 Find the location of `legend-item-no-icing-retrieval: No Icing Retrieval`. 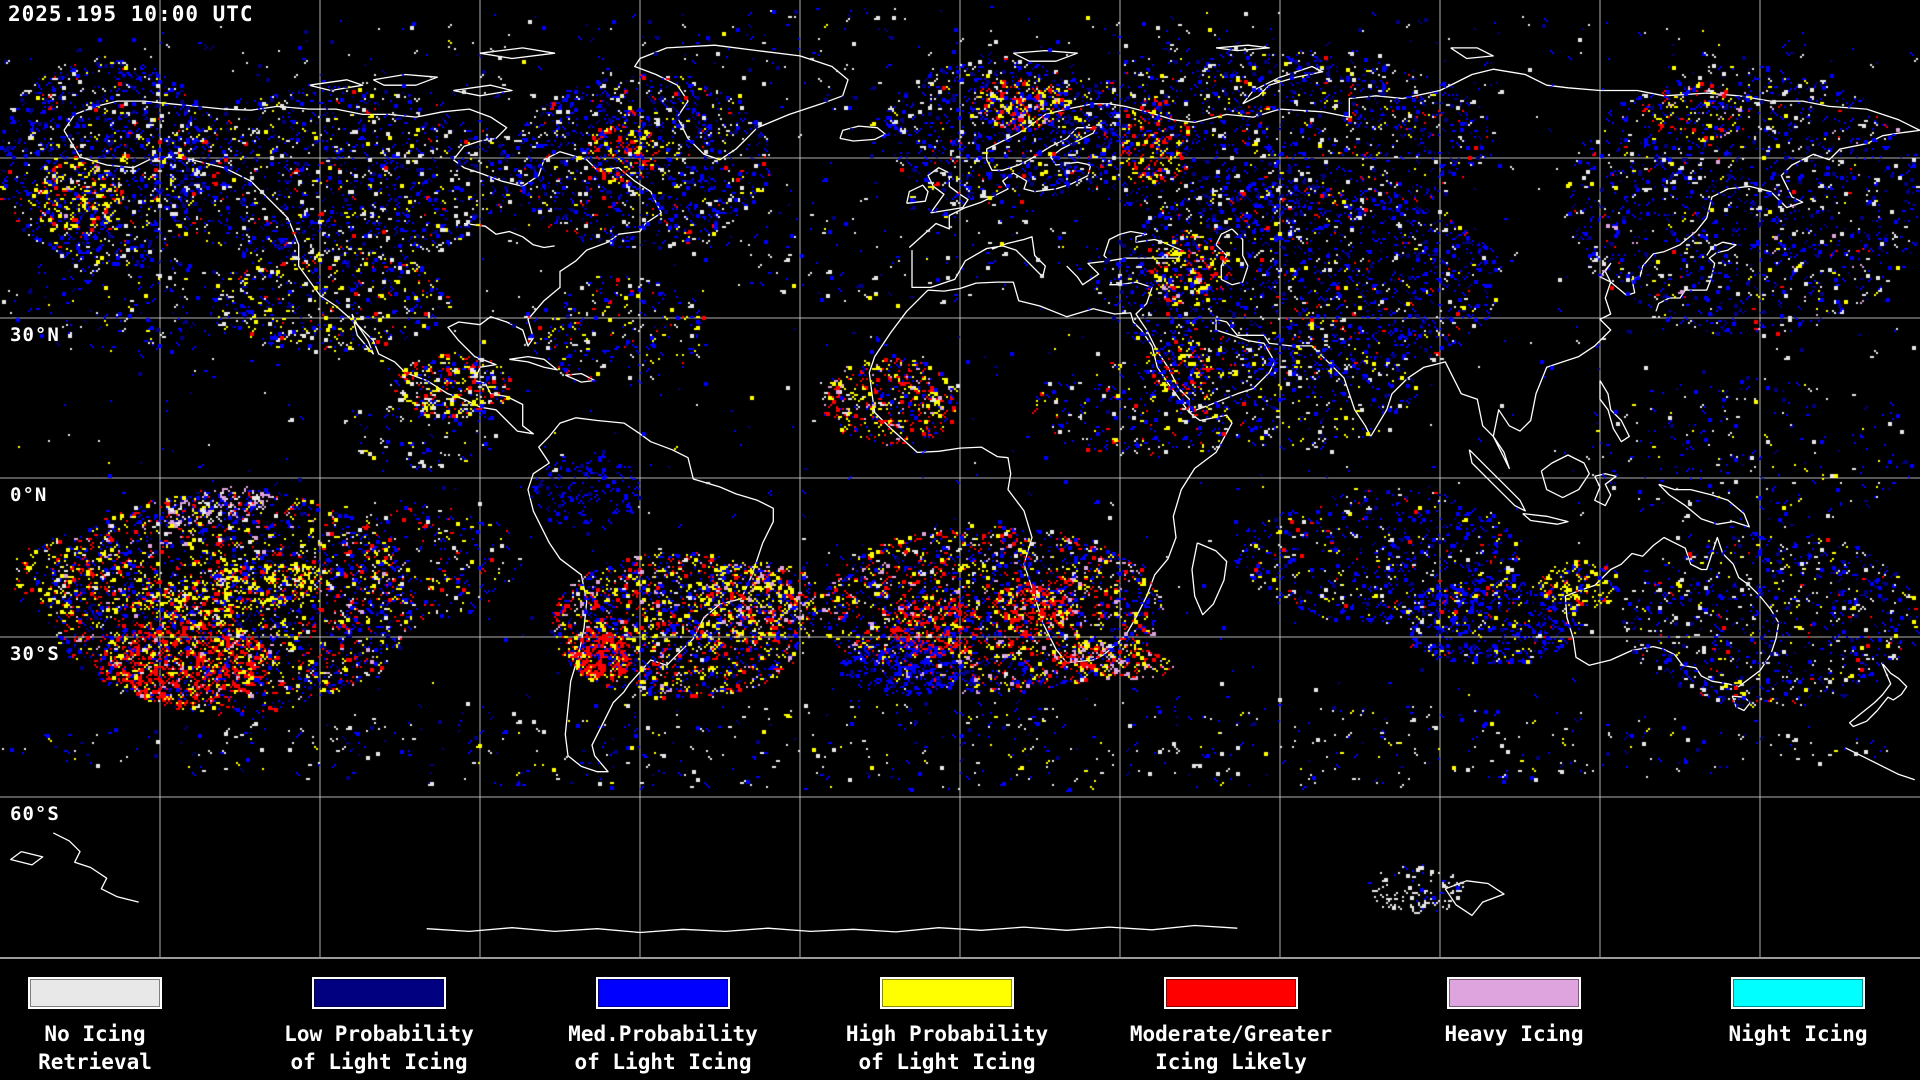

legend-item-no-icing-retrieval: No Icing Retrieval is located at coordinates (95, 1025).